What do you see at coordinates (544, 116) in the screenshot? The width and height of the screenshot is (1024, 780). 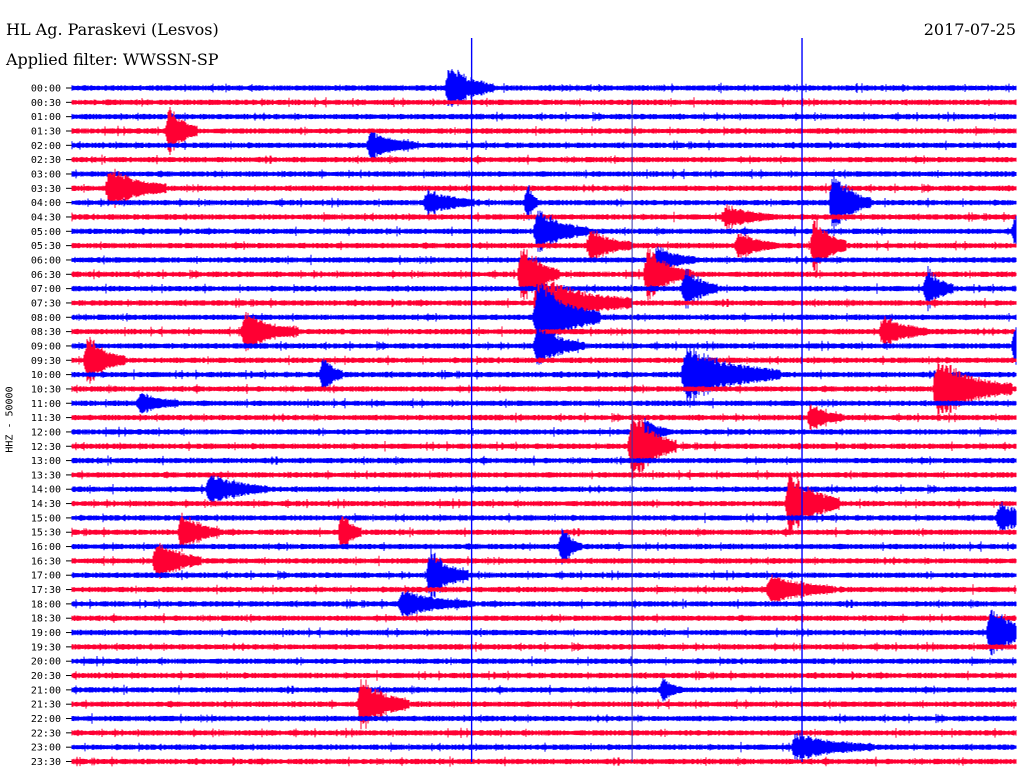 I see `trace-row-01:00` at bounding box center [544, 116].